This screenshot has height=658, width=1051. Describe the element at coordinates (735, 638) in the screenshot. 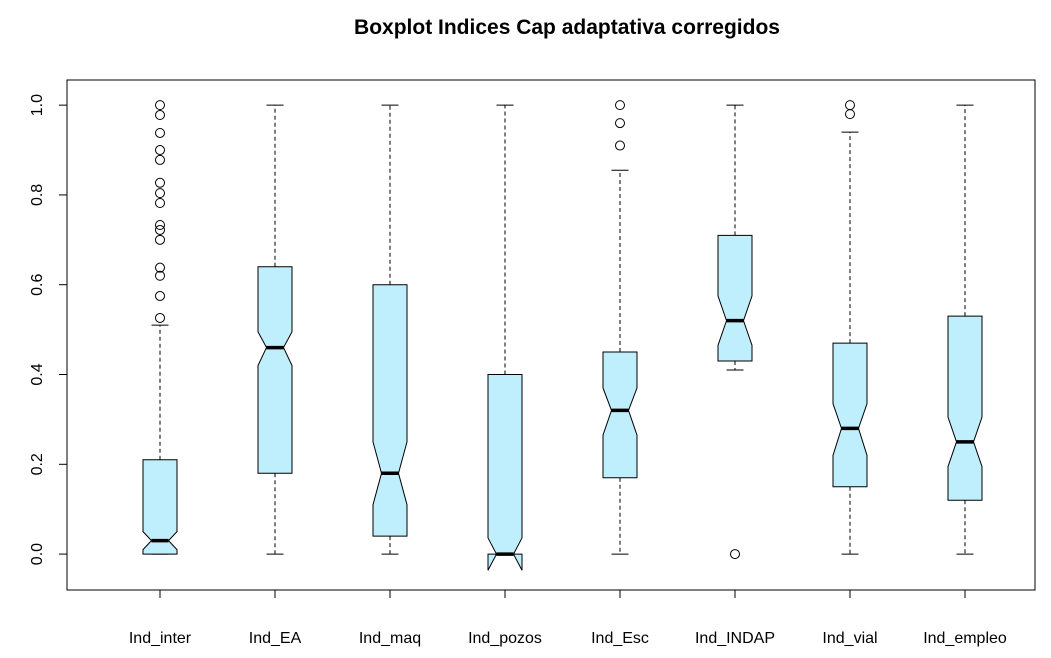

I see `x-tick-label: Ind_INDAP` at that location.